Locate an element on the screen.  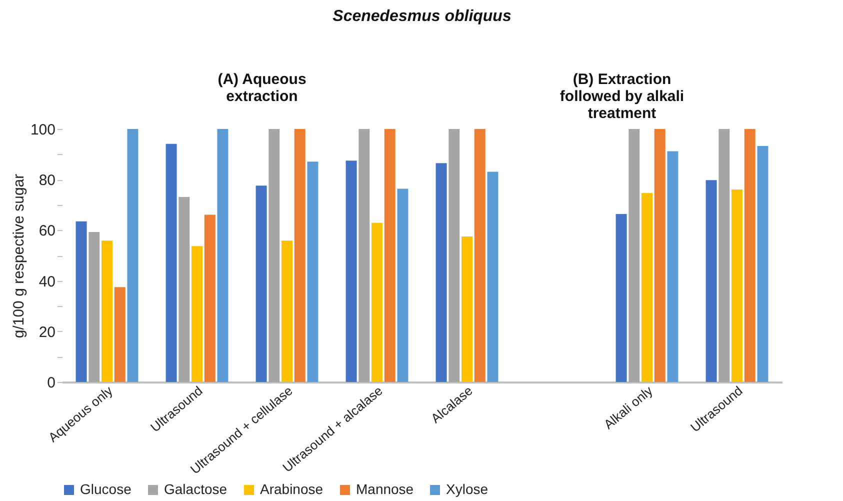
text: (A) Aqueous extraction is located at coordinates (262, 88).